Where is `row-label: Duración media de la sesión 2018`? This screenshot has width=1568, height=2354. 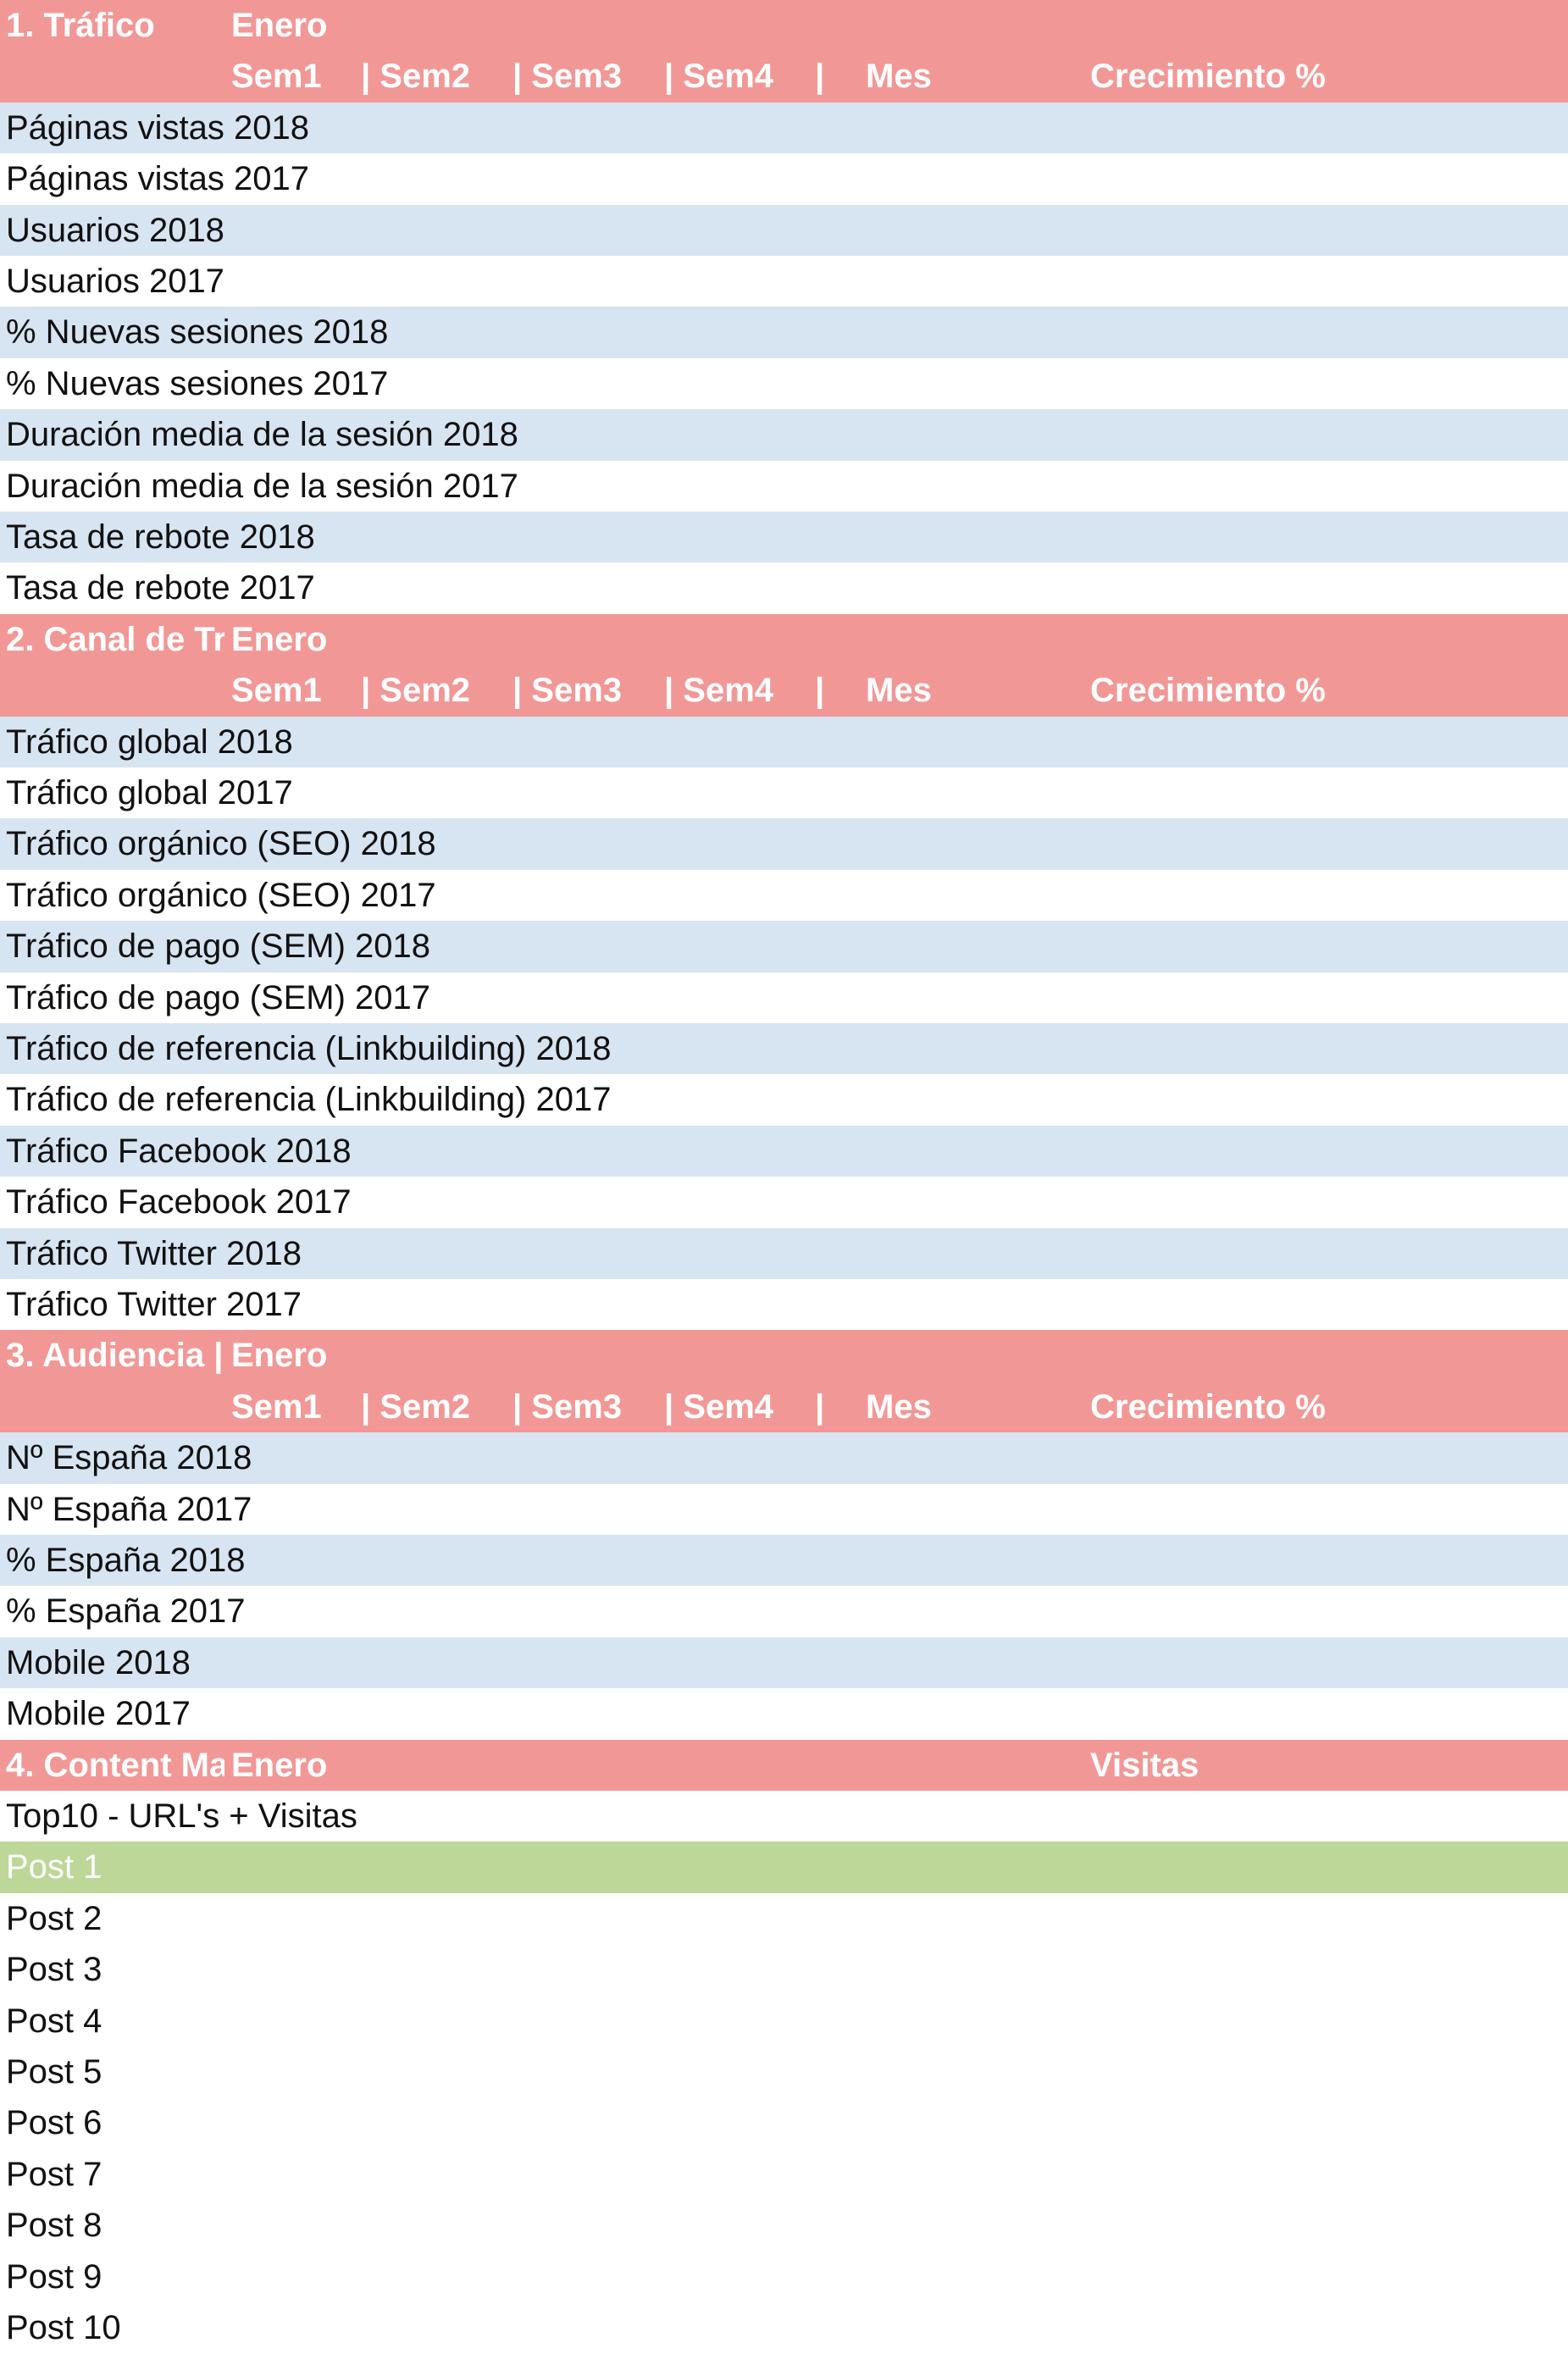 row-label: Duración media de la sesión 2018 is located at coordinates (262, 435).